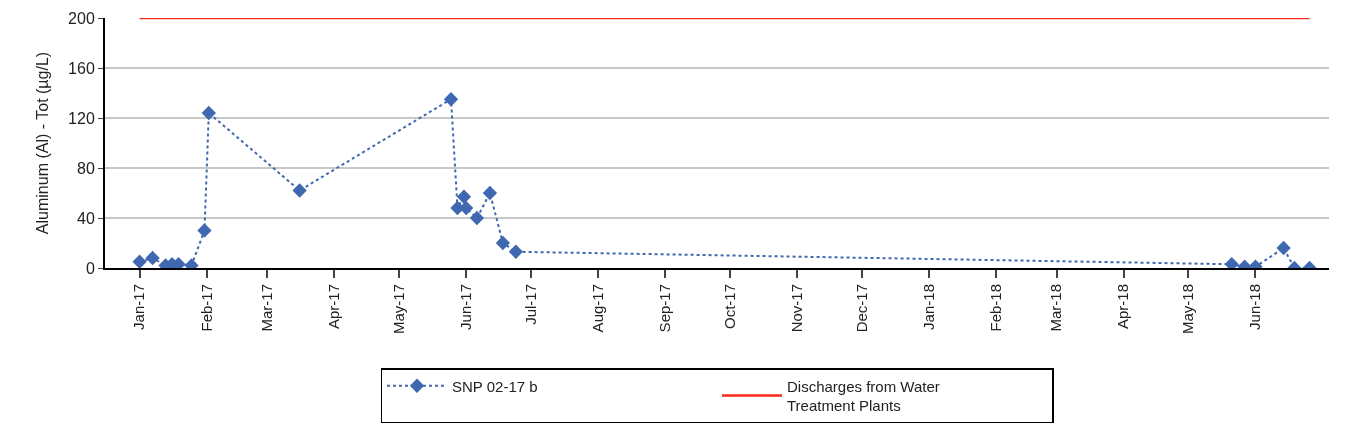  I want to click on x-tick-label: Mar-18, so click(1056, 308).